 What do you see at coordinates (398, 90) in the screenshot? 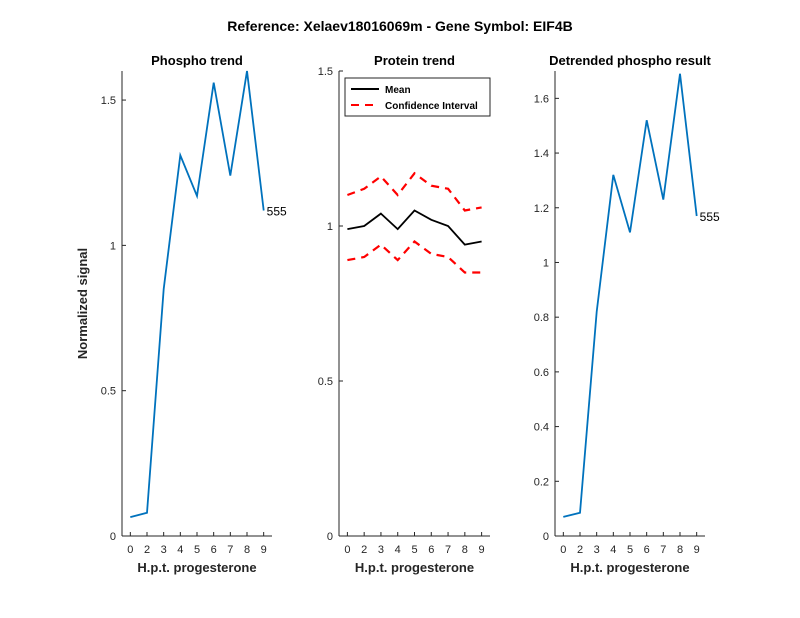
I see `legend-label: Mean` at bounding box center [398, 90].